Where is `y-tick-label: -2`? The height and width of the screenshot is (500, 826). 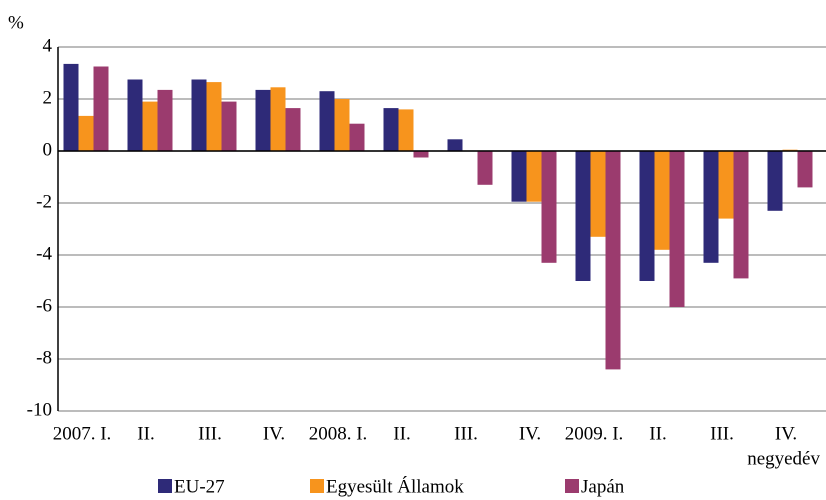 y-tick-label: -2 is located at coordinates (44, 201).